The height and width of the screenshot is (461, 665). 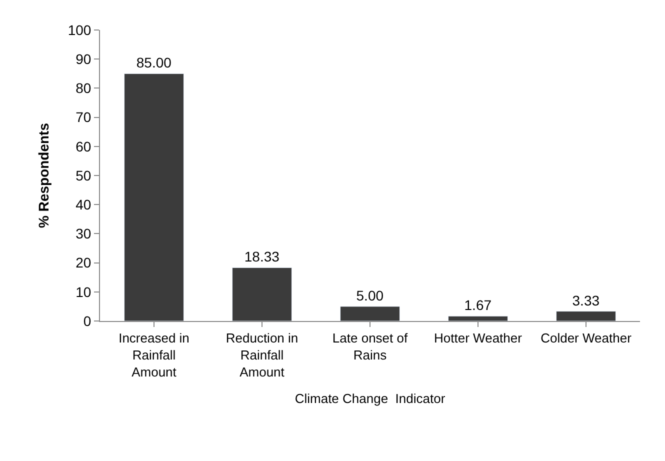 I want to click on data-label: 3.33, so click(x=586, y=300).